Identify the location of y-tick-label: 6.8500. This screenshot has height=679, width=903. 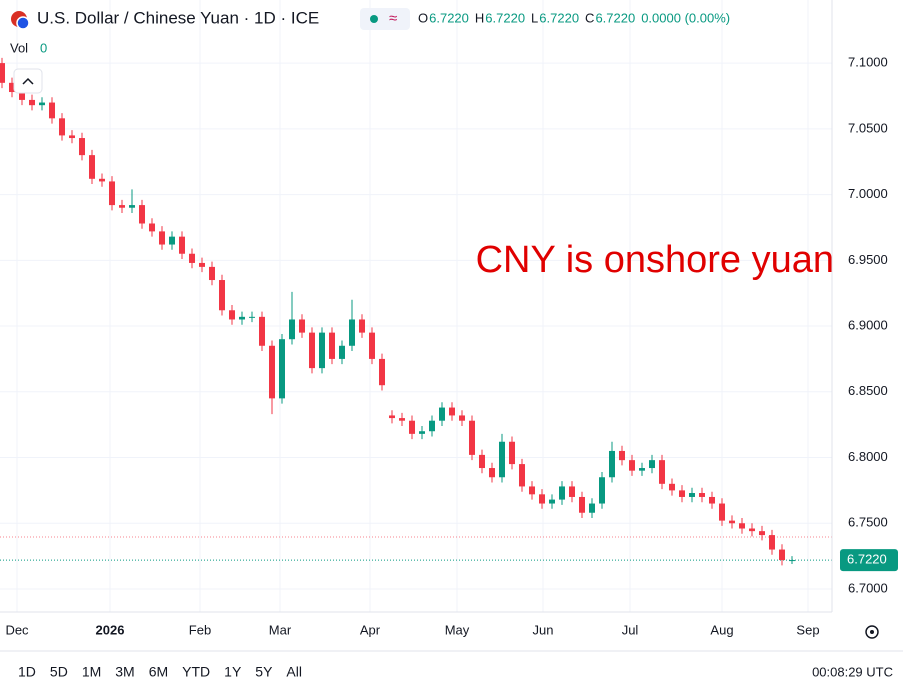
(868, 390).